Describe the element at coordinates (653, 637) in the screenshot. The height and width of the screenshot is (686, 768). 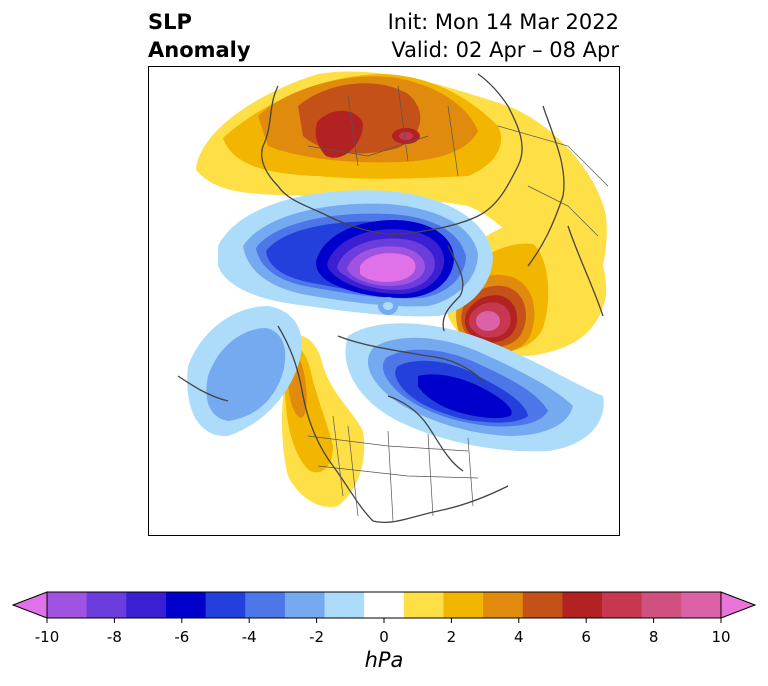
I see `colorbar-tick-label: 8` at that location.